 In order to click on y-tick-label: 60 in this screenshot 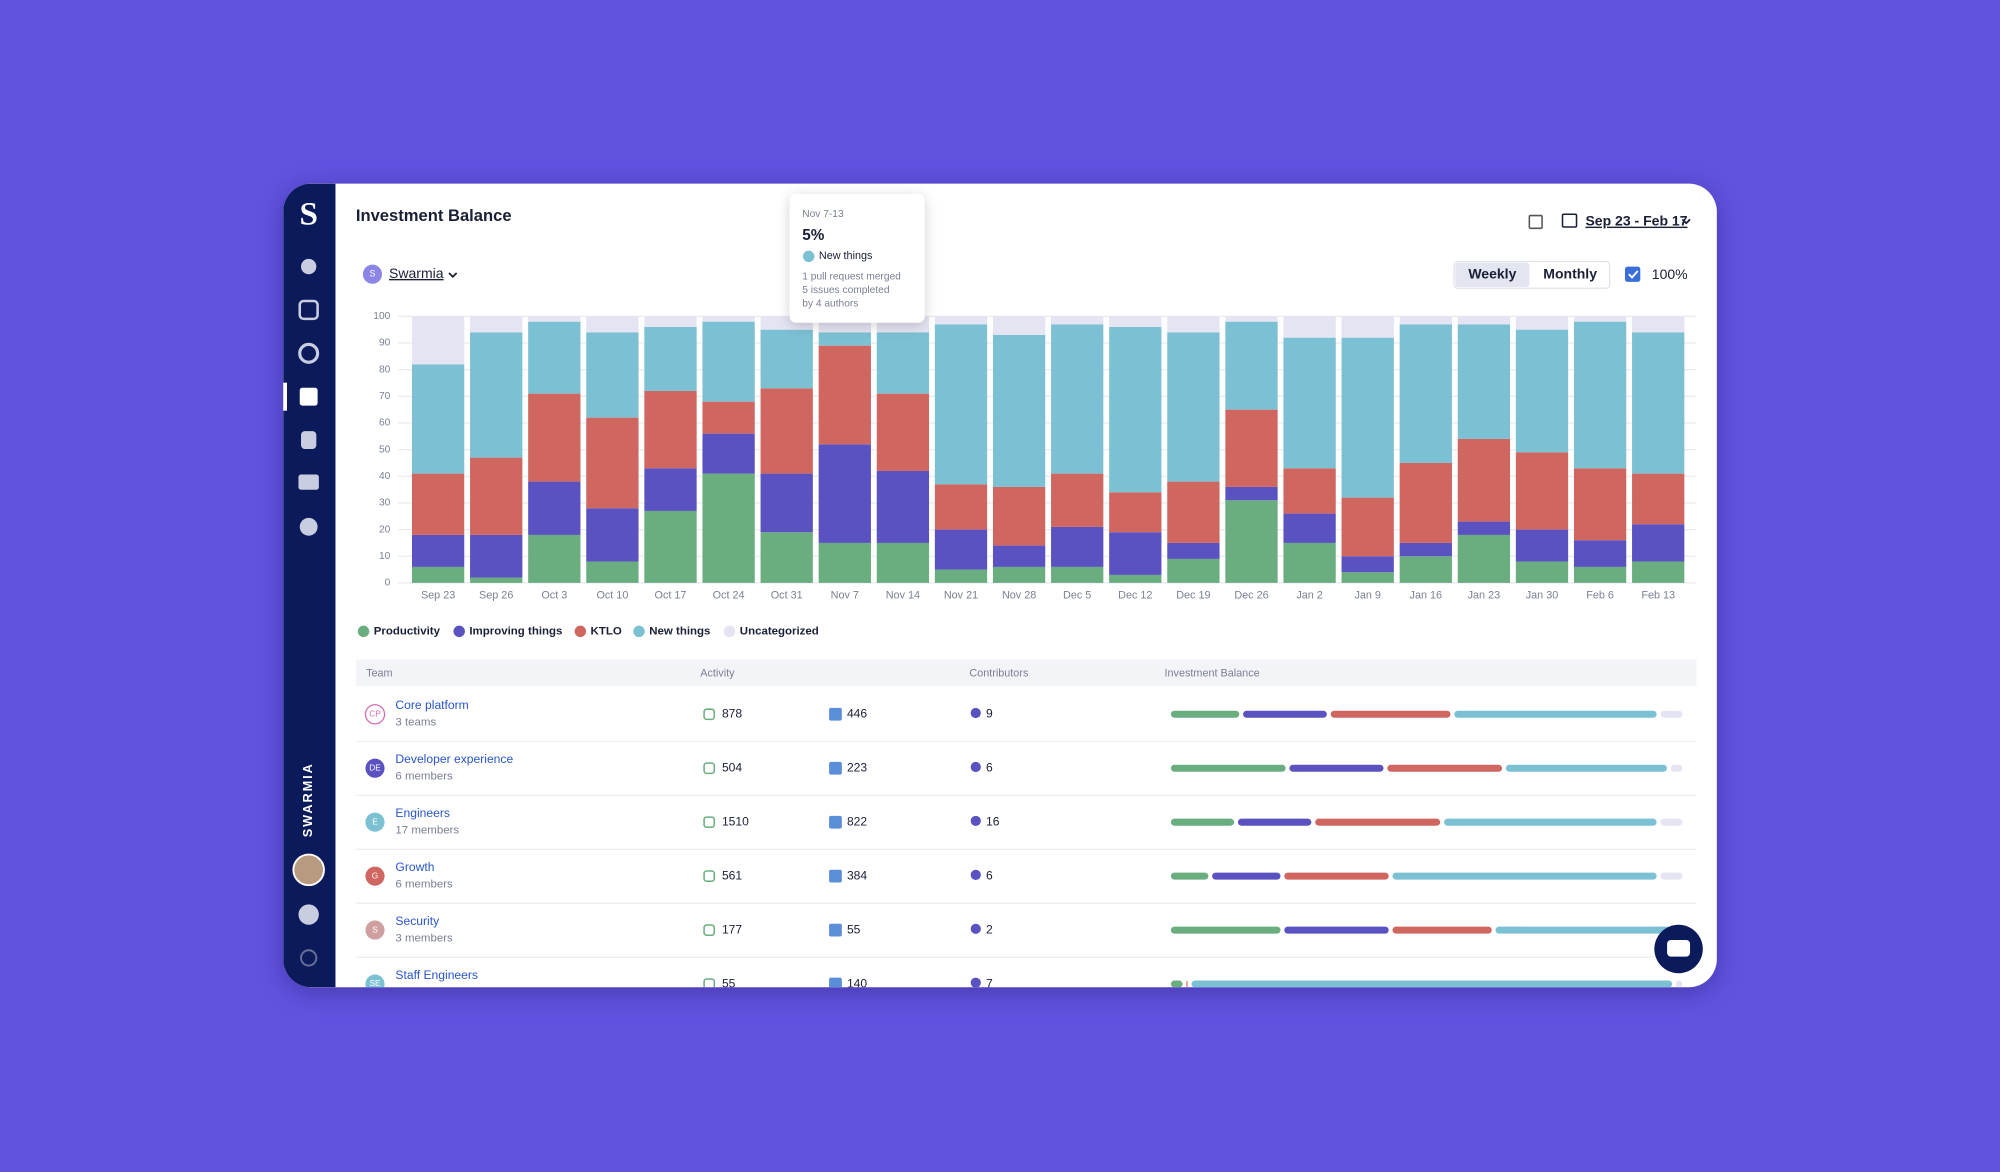, I will do `click(385, 423)`.